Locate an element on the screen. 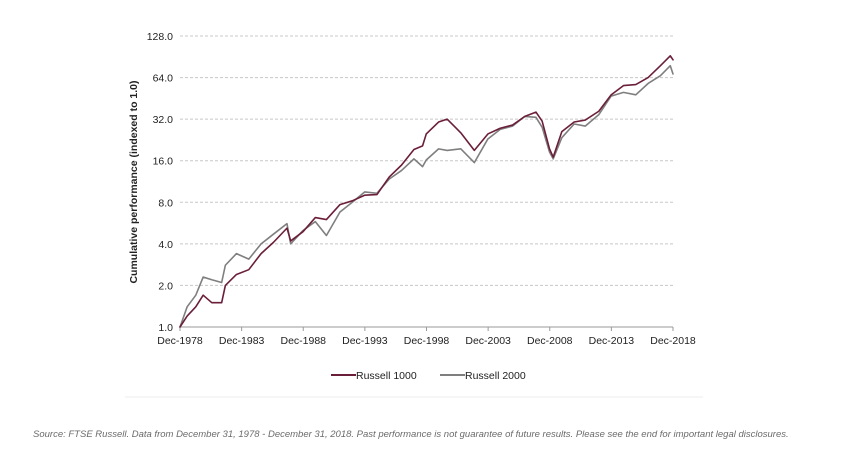 This screenshot has height=470, width=851. axes is located at coordinates (426, 328).